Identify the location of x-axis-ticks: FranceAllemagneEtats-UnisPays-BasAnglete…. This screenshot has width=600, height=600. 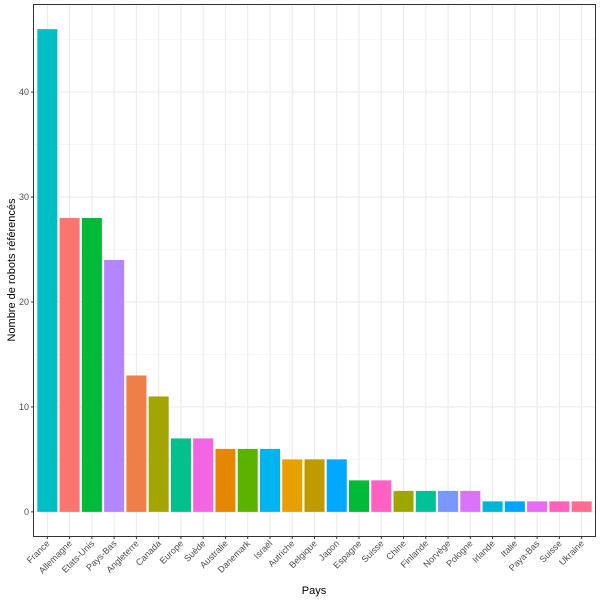
(305, 555).